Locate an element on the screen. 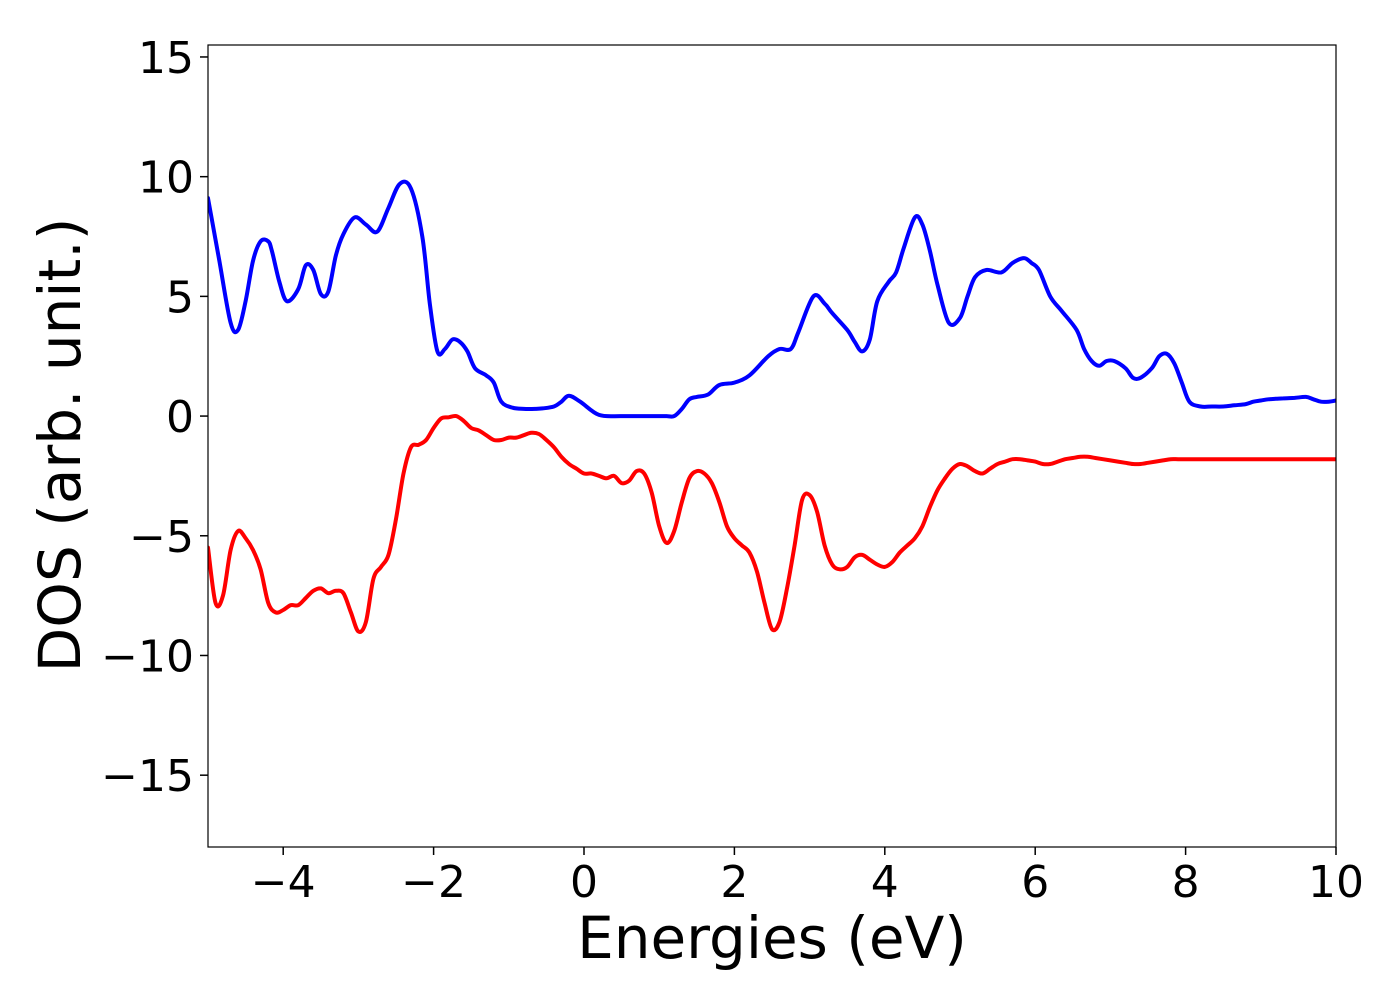  x-tick-label: 8 is located at coordinates (1186, 882).